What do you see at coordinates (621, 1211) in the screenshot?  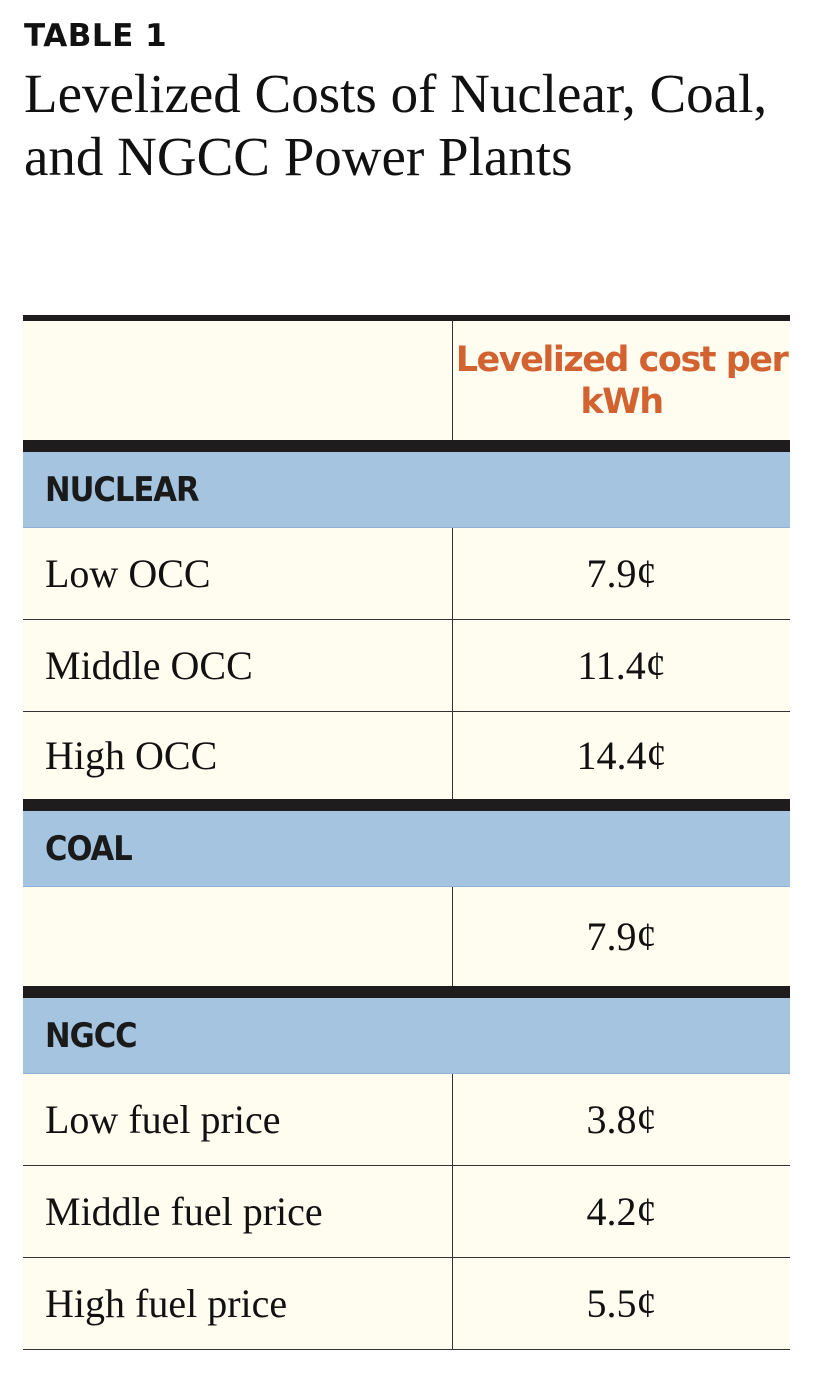 I see `row-value: 4.2¢` at bounding box center [621, 1211].